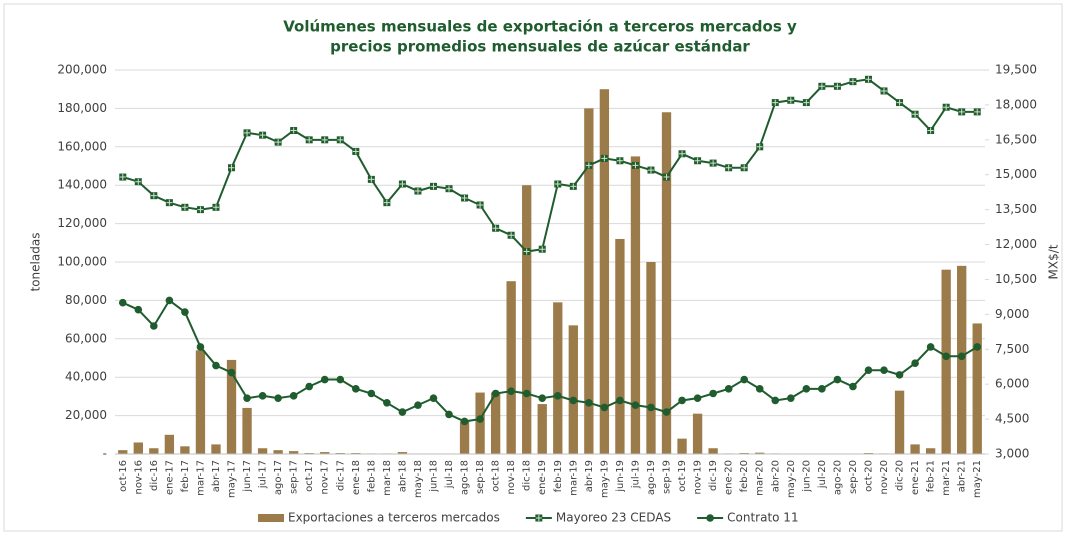 The width and height of the screenshot is (1066, 535). What do you see at coordinates (542, 477) in the screenshot?
I see `x-tick-label: ene-19` at bounding box center [542, 477].